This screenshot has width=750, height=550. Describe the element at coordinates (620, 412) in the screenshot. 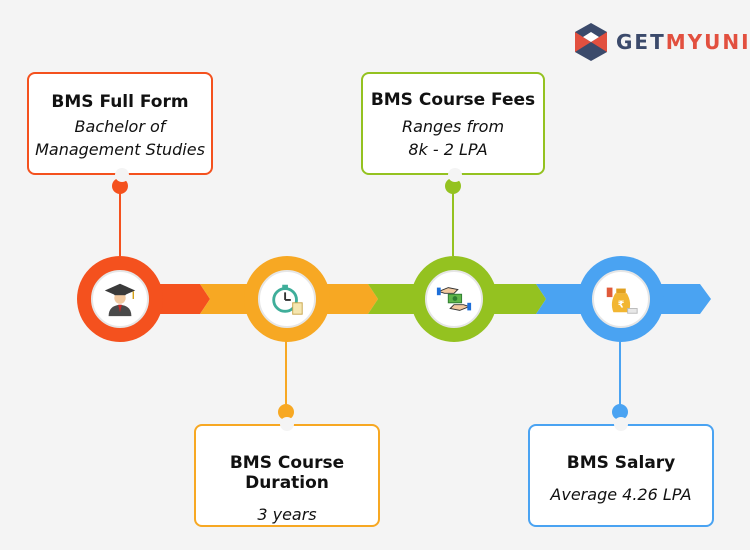

I see `connector-dot-salary` at that location.